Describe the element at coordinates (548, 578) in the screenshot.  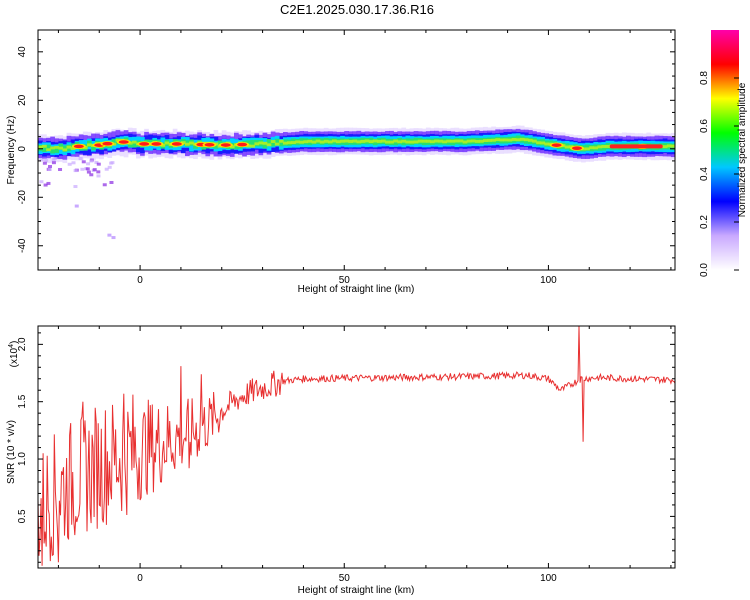
I see `snr-x-tick-label: 100` at that location.